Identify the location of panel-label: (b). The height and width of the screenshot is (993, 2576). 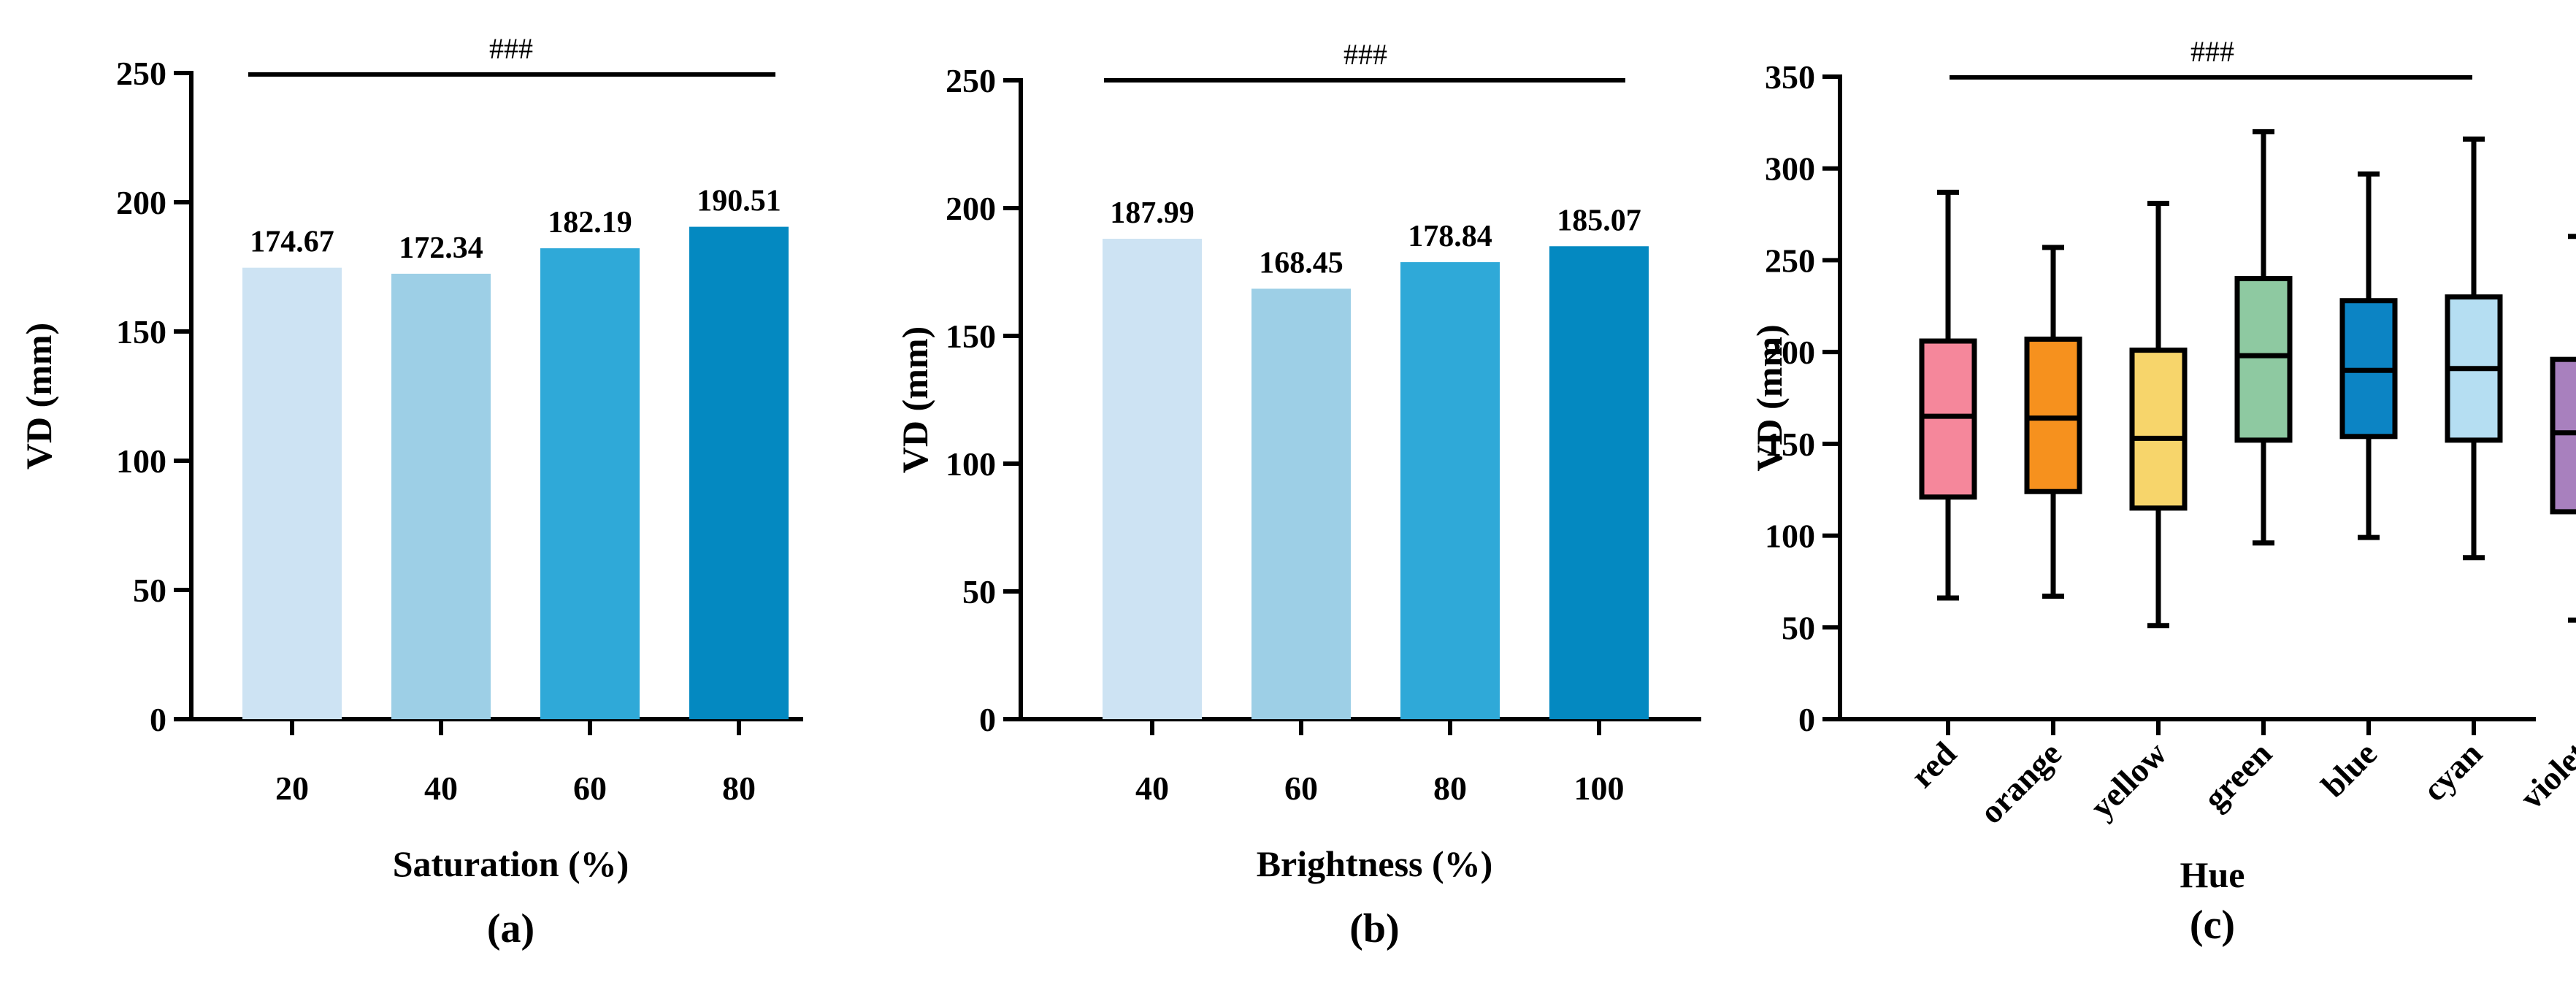
(1374, 928).